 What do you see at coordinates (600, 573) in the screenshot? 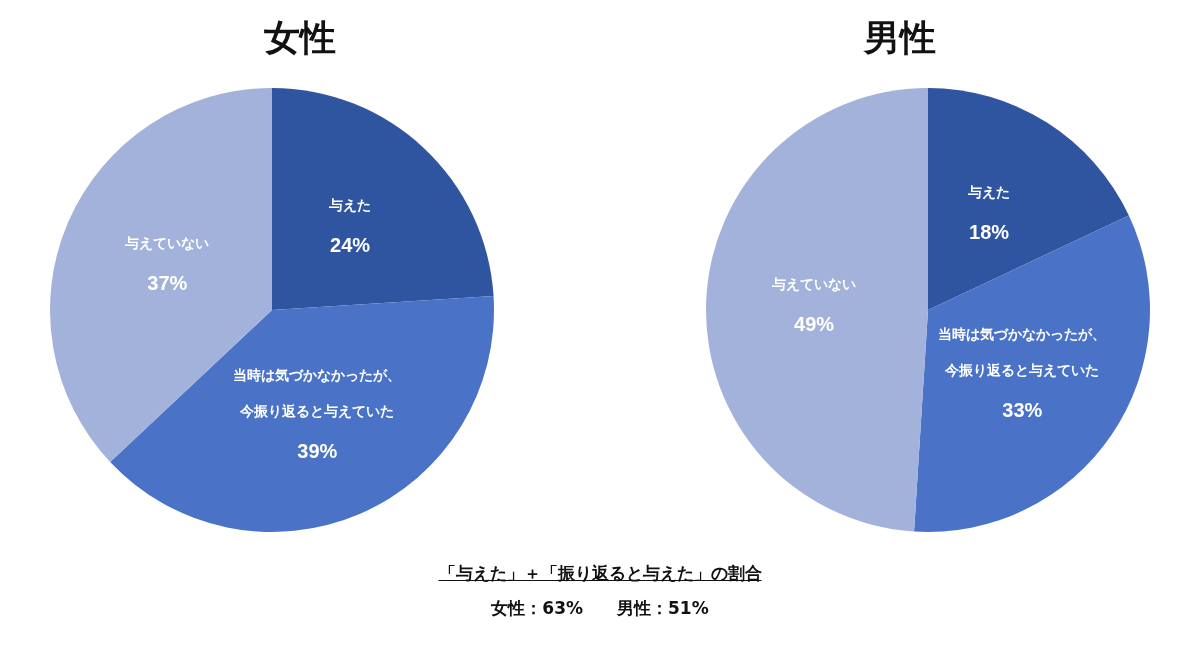
I see `text: 「与えた」＋「振り返ると与えた」の割合` at bounding box center [600, 573].